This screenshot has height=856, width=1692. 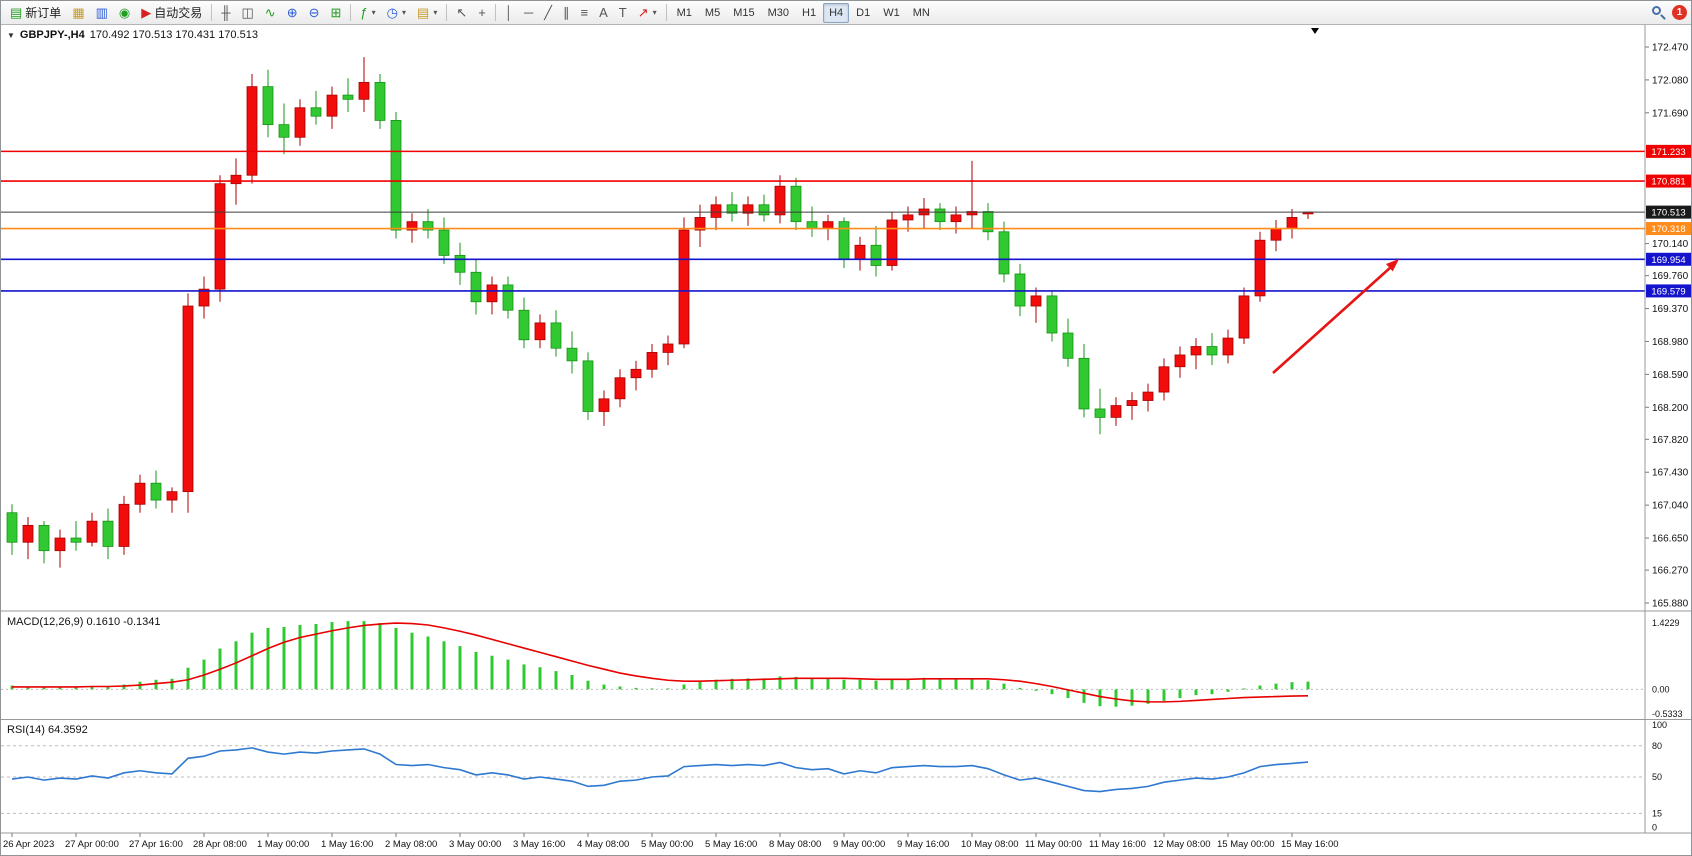 I want to click on bar-chart-icon: ╫, so click(x=226, y=12).